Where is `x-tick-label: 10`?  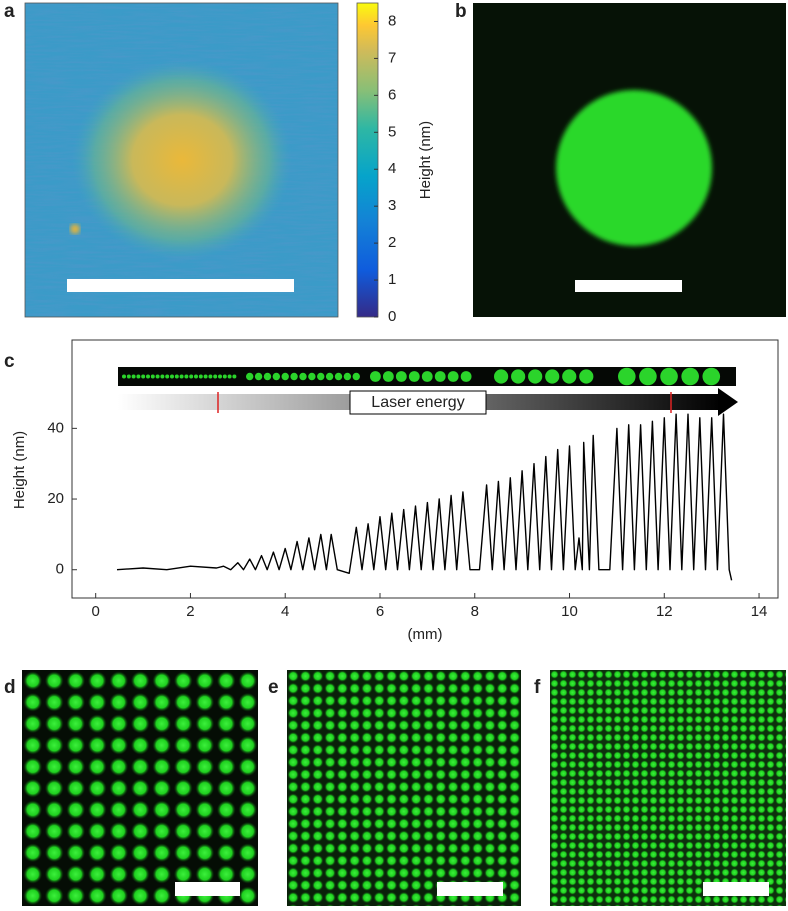
x-tick-label: 10 is located at coordinates (569, 611).